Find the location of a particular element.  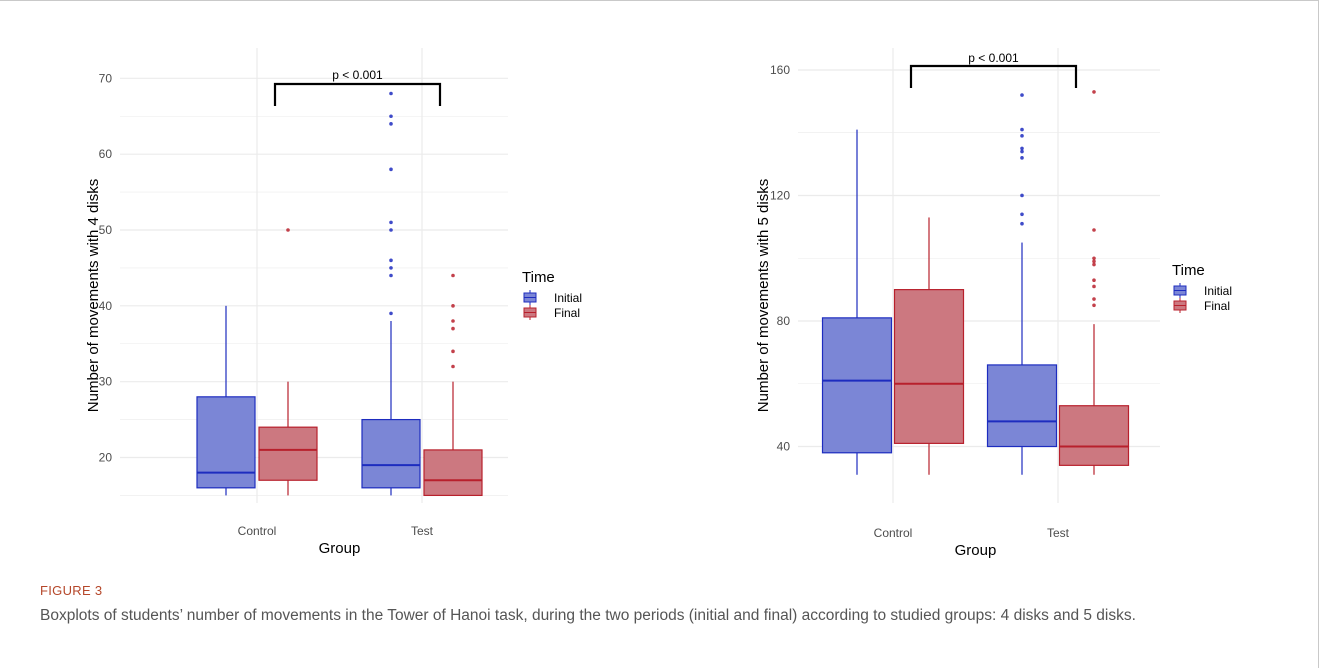

y-tick-label: 50 is located at coordinates (106, 230).